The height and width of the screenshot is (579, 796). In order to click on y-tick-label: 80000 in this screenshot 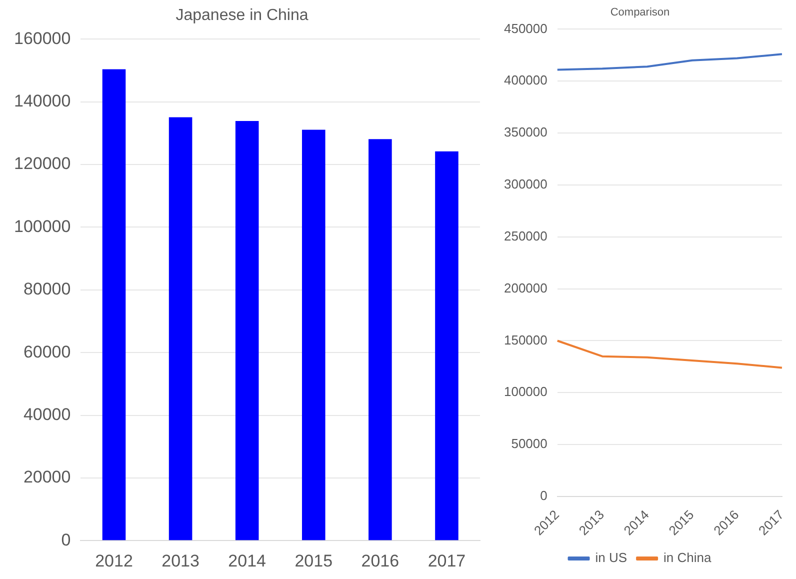, I will do `click(47, 289)`.